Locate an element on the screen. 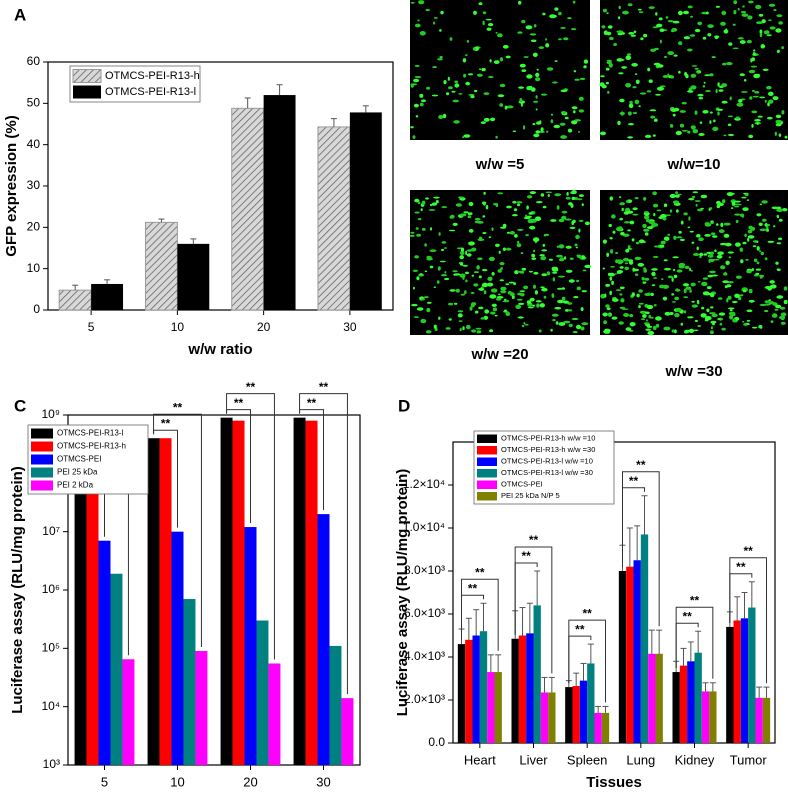 This screenshot has height=797, width=788. x-tick-label: Tumor is located at coordinates (749, 759).